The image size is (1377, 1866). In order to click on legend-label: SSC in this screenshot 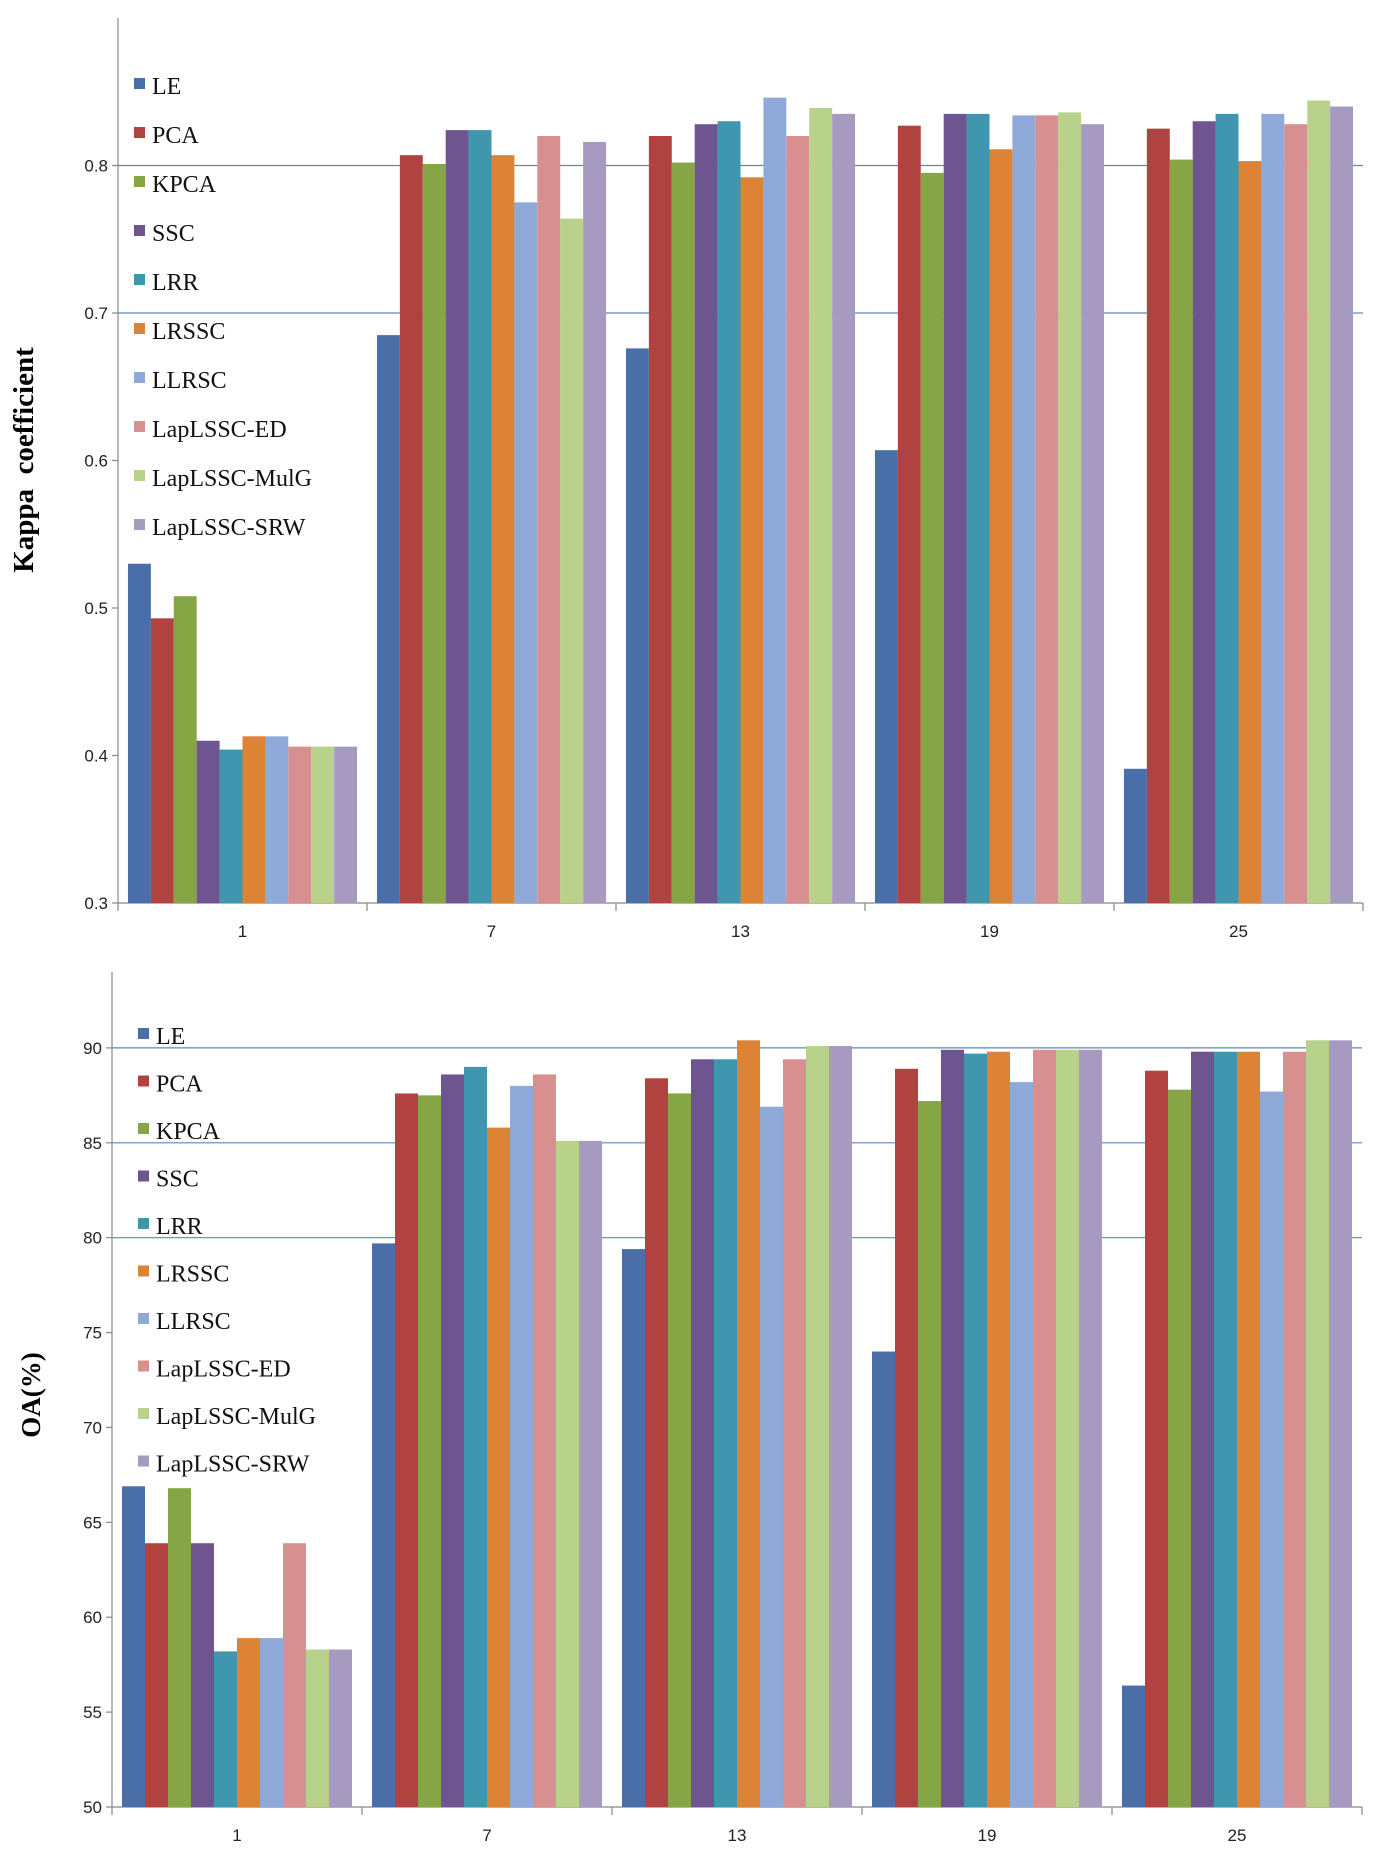, I will do `click(173, 234)`.